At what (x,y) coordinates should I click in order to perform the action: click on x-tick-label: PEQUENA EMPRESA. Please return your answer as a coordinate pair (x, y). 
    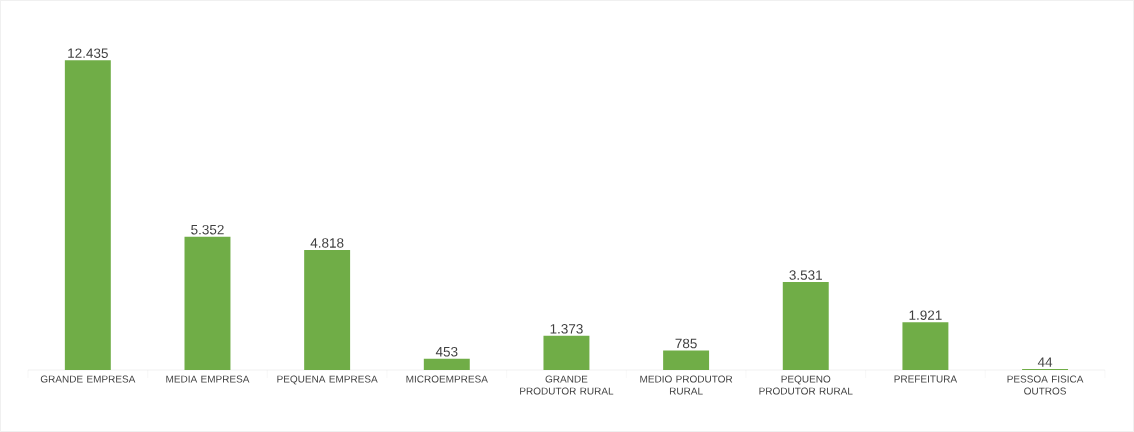
    Looking at the image, I should click on (327, 380).